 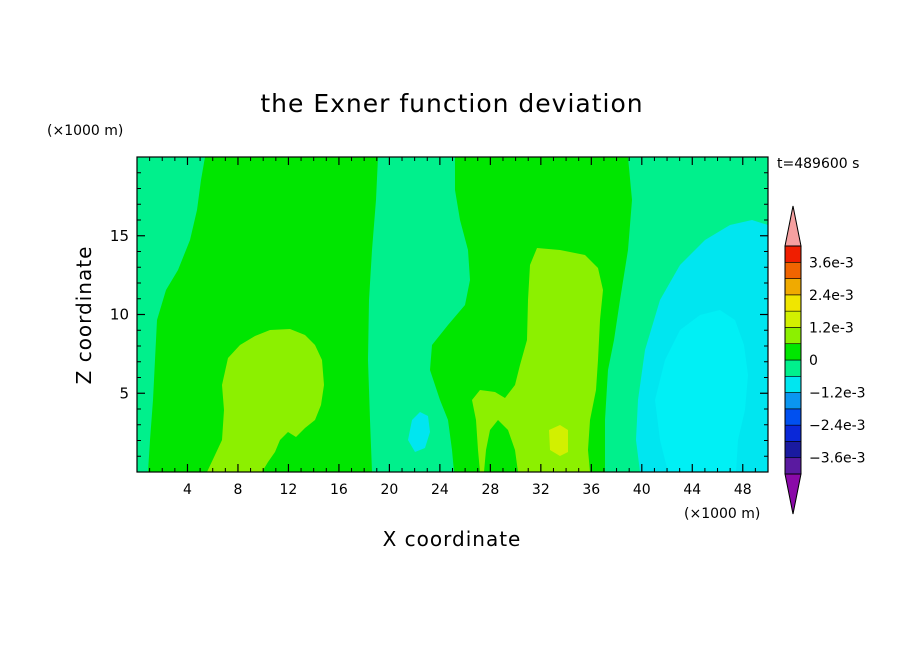 I want to click on x-unit-label: (×1000 m), so click(x=722, y=514).